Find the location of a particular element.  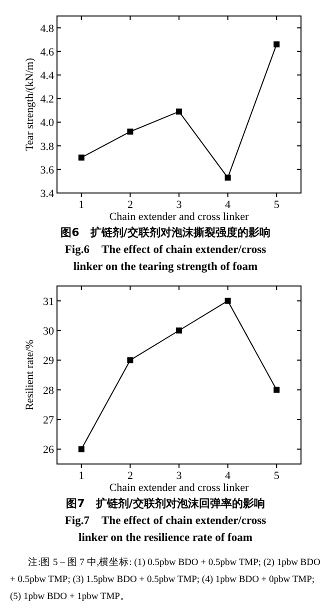

y-tick-label: 26 is located at coordinates (48, 450).